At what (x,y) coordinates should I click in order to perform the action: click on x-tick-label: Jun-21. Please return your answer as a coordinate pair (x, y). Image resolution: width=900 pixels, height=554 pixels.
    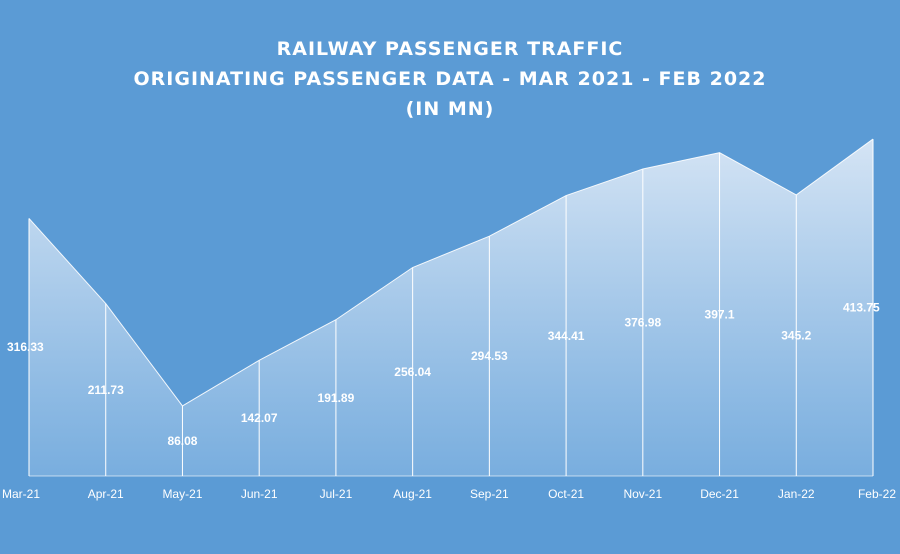
    Looking at the image, I should click on (259, 494).